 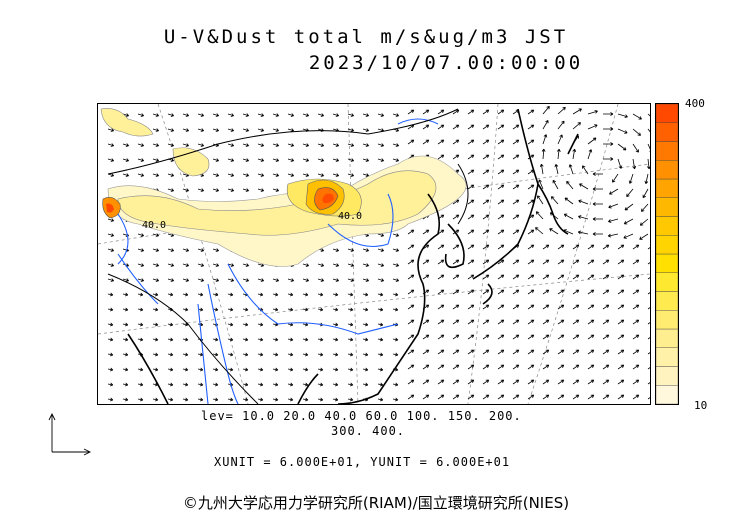 What do you see at coordinates (701, 405) in the screenshot?
I see `colorbar-min-label: 10` at bounding box center [701, 405].